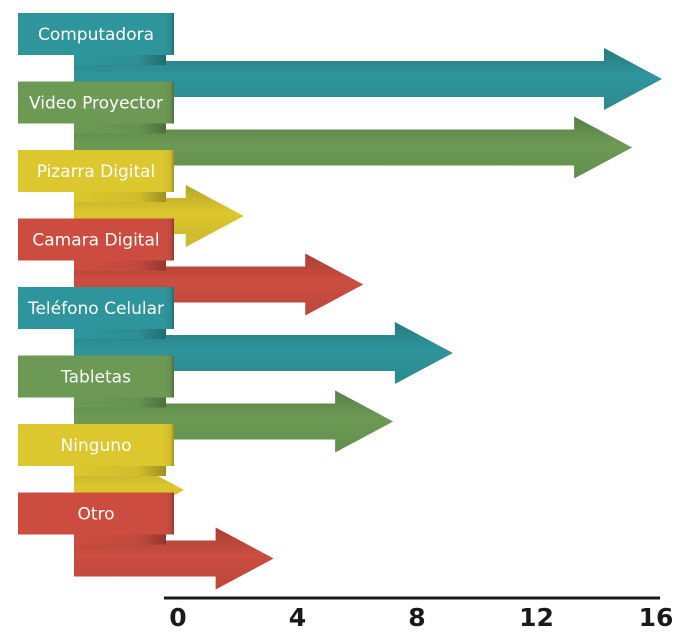  I want to click on category-label-text: Tabletas, so click(95, 378).